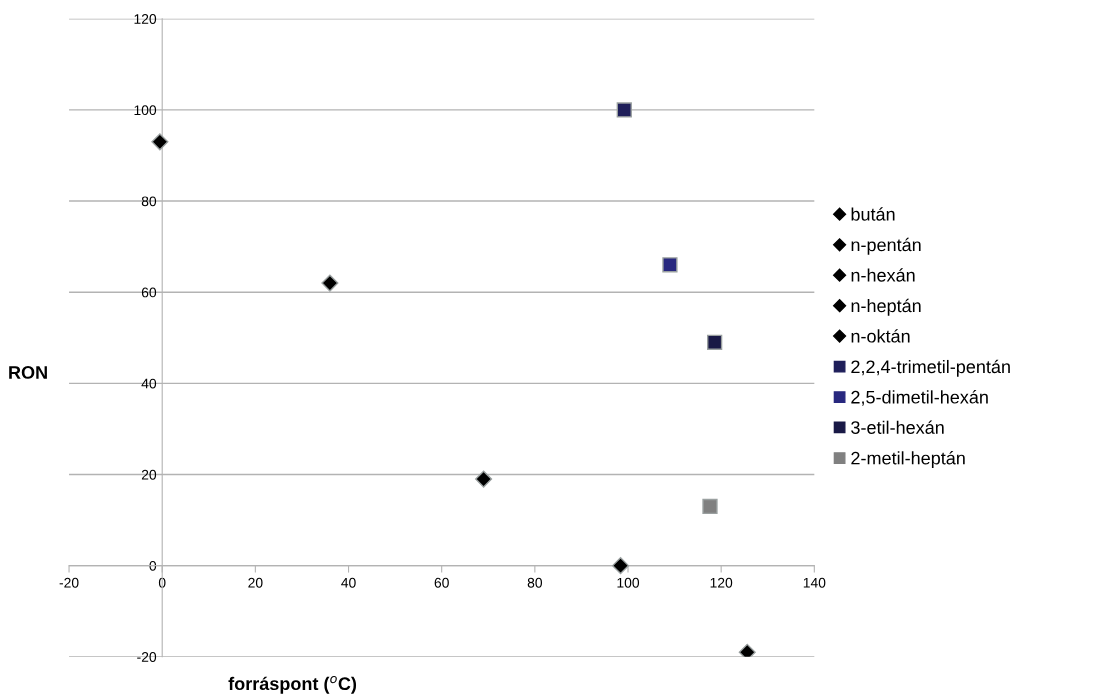 The height and width of the screenshot is (695, 1096). Describe the element at coordinates (149, 292) in the screenshot. I see `y-tick-label: 60` at that location.